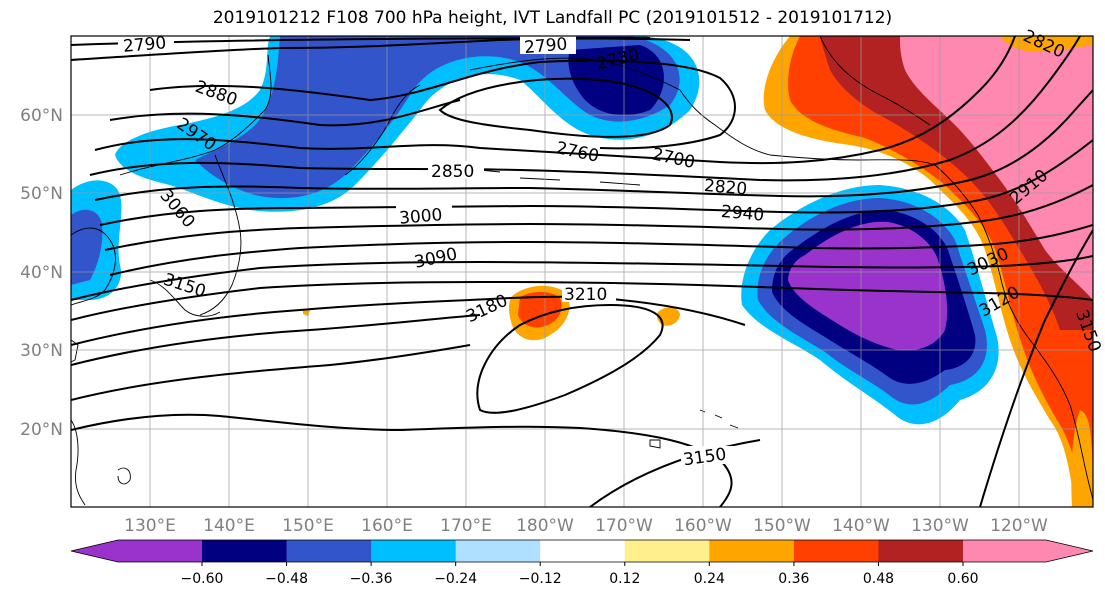 This screenshot has height=601, width=1105. Describe the element at coordinates (870, 305) in the screenshot. I see `negative-shading-east` at that location.